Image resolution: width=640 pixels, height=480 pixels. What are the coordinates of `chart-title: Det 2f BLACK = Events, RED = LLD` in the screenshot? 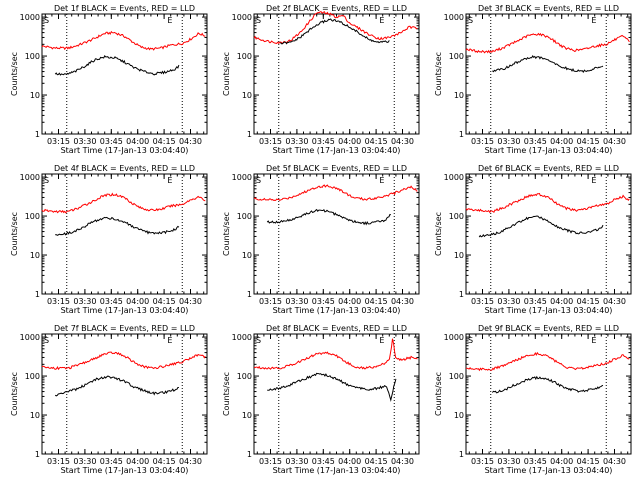 It's located at (336, 8).